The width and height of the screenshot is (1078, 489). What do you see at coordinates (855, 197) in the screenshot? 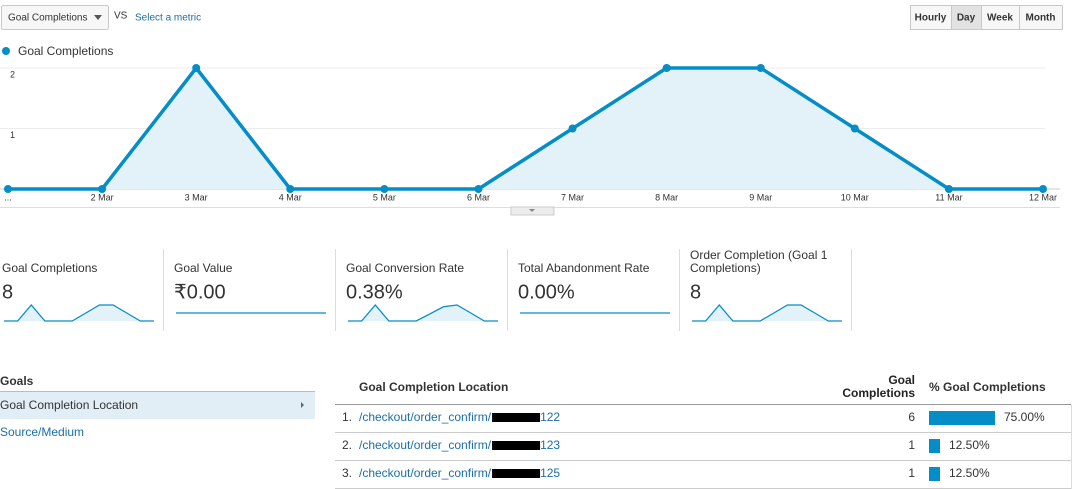
I see `x-tick-label: 10 Mar` at bounding box center [855, 197].